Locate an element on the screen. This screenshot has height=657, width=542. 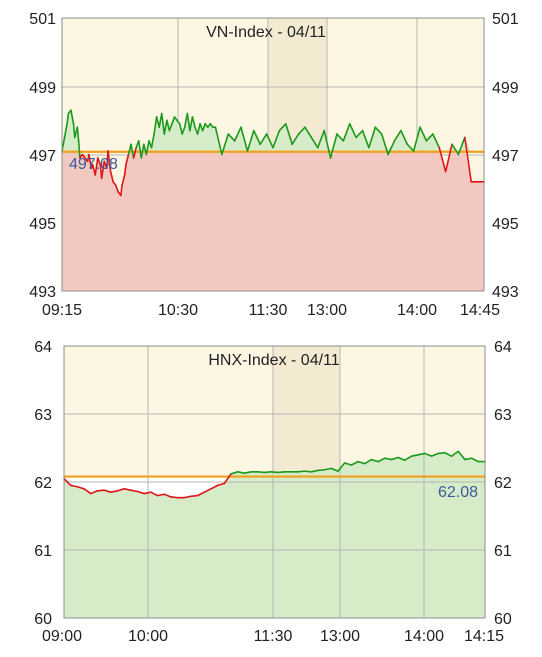
hnx-y-tick-61-right: 61 is located at coordinates (503, 551).